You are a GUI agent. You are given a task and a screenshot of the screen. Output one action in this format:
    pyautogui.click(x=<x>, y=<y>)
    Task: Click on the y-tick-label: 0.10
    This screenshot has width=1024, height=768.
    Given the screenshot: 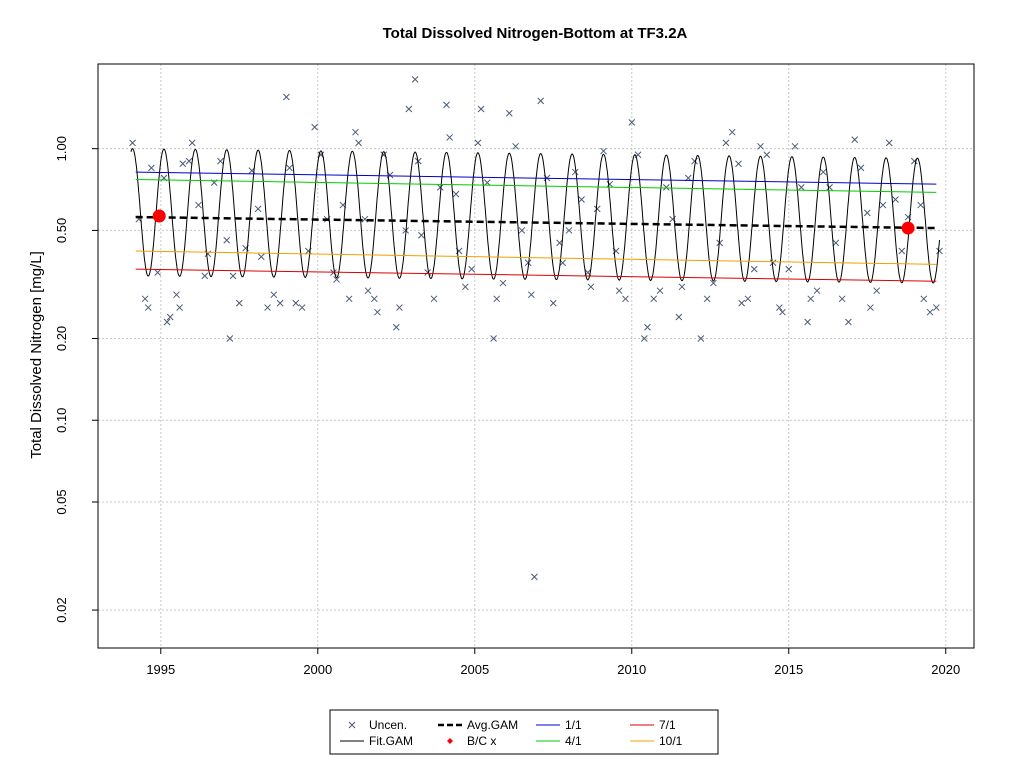 What is the action you would take?
    pyautogui.click(x=61, y=420)
    